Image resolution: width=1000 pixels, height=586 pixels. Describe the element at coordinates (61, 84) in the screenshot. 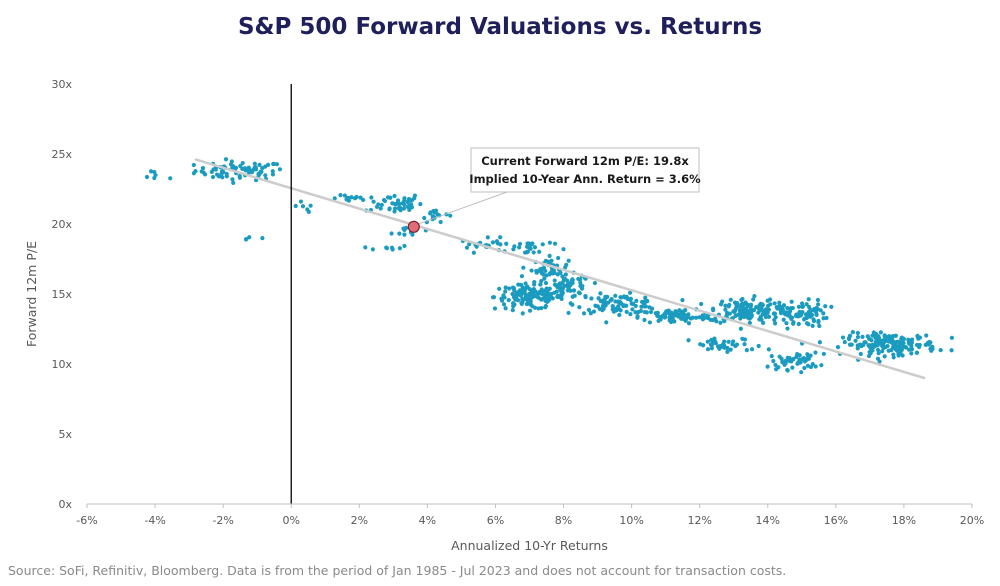

I see `y-tick-label: 30x` at that location.